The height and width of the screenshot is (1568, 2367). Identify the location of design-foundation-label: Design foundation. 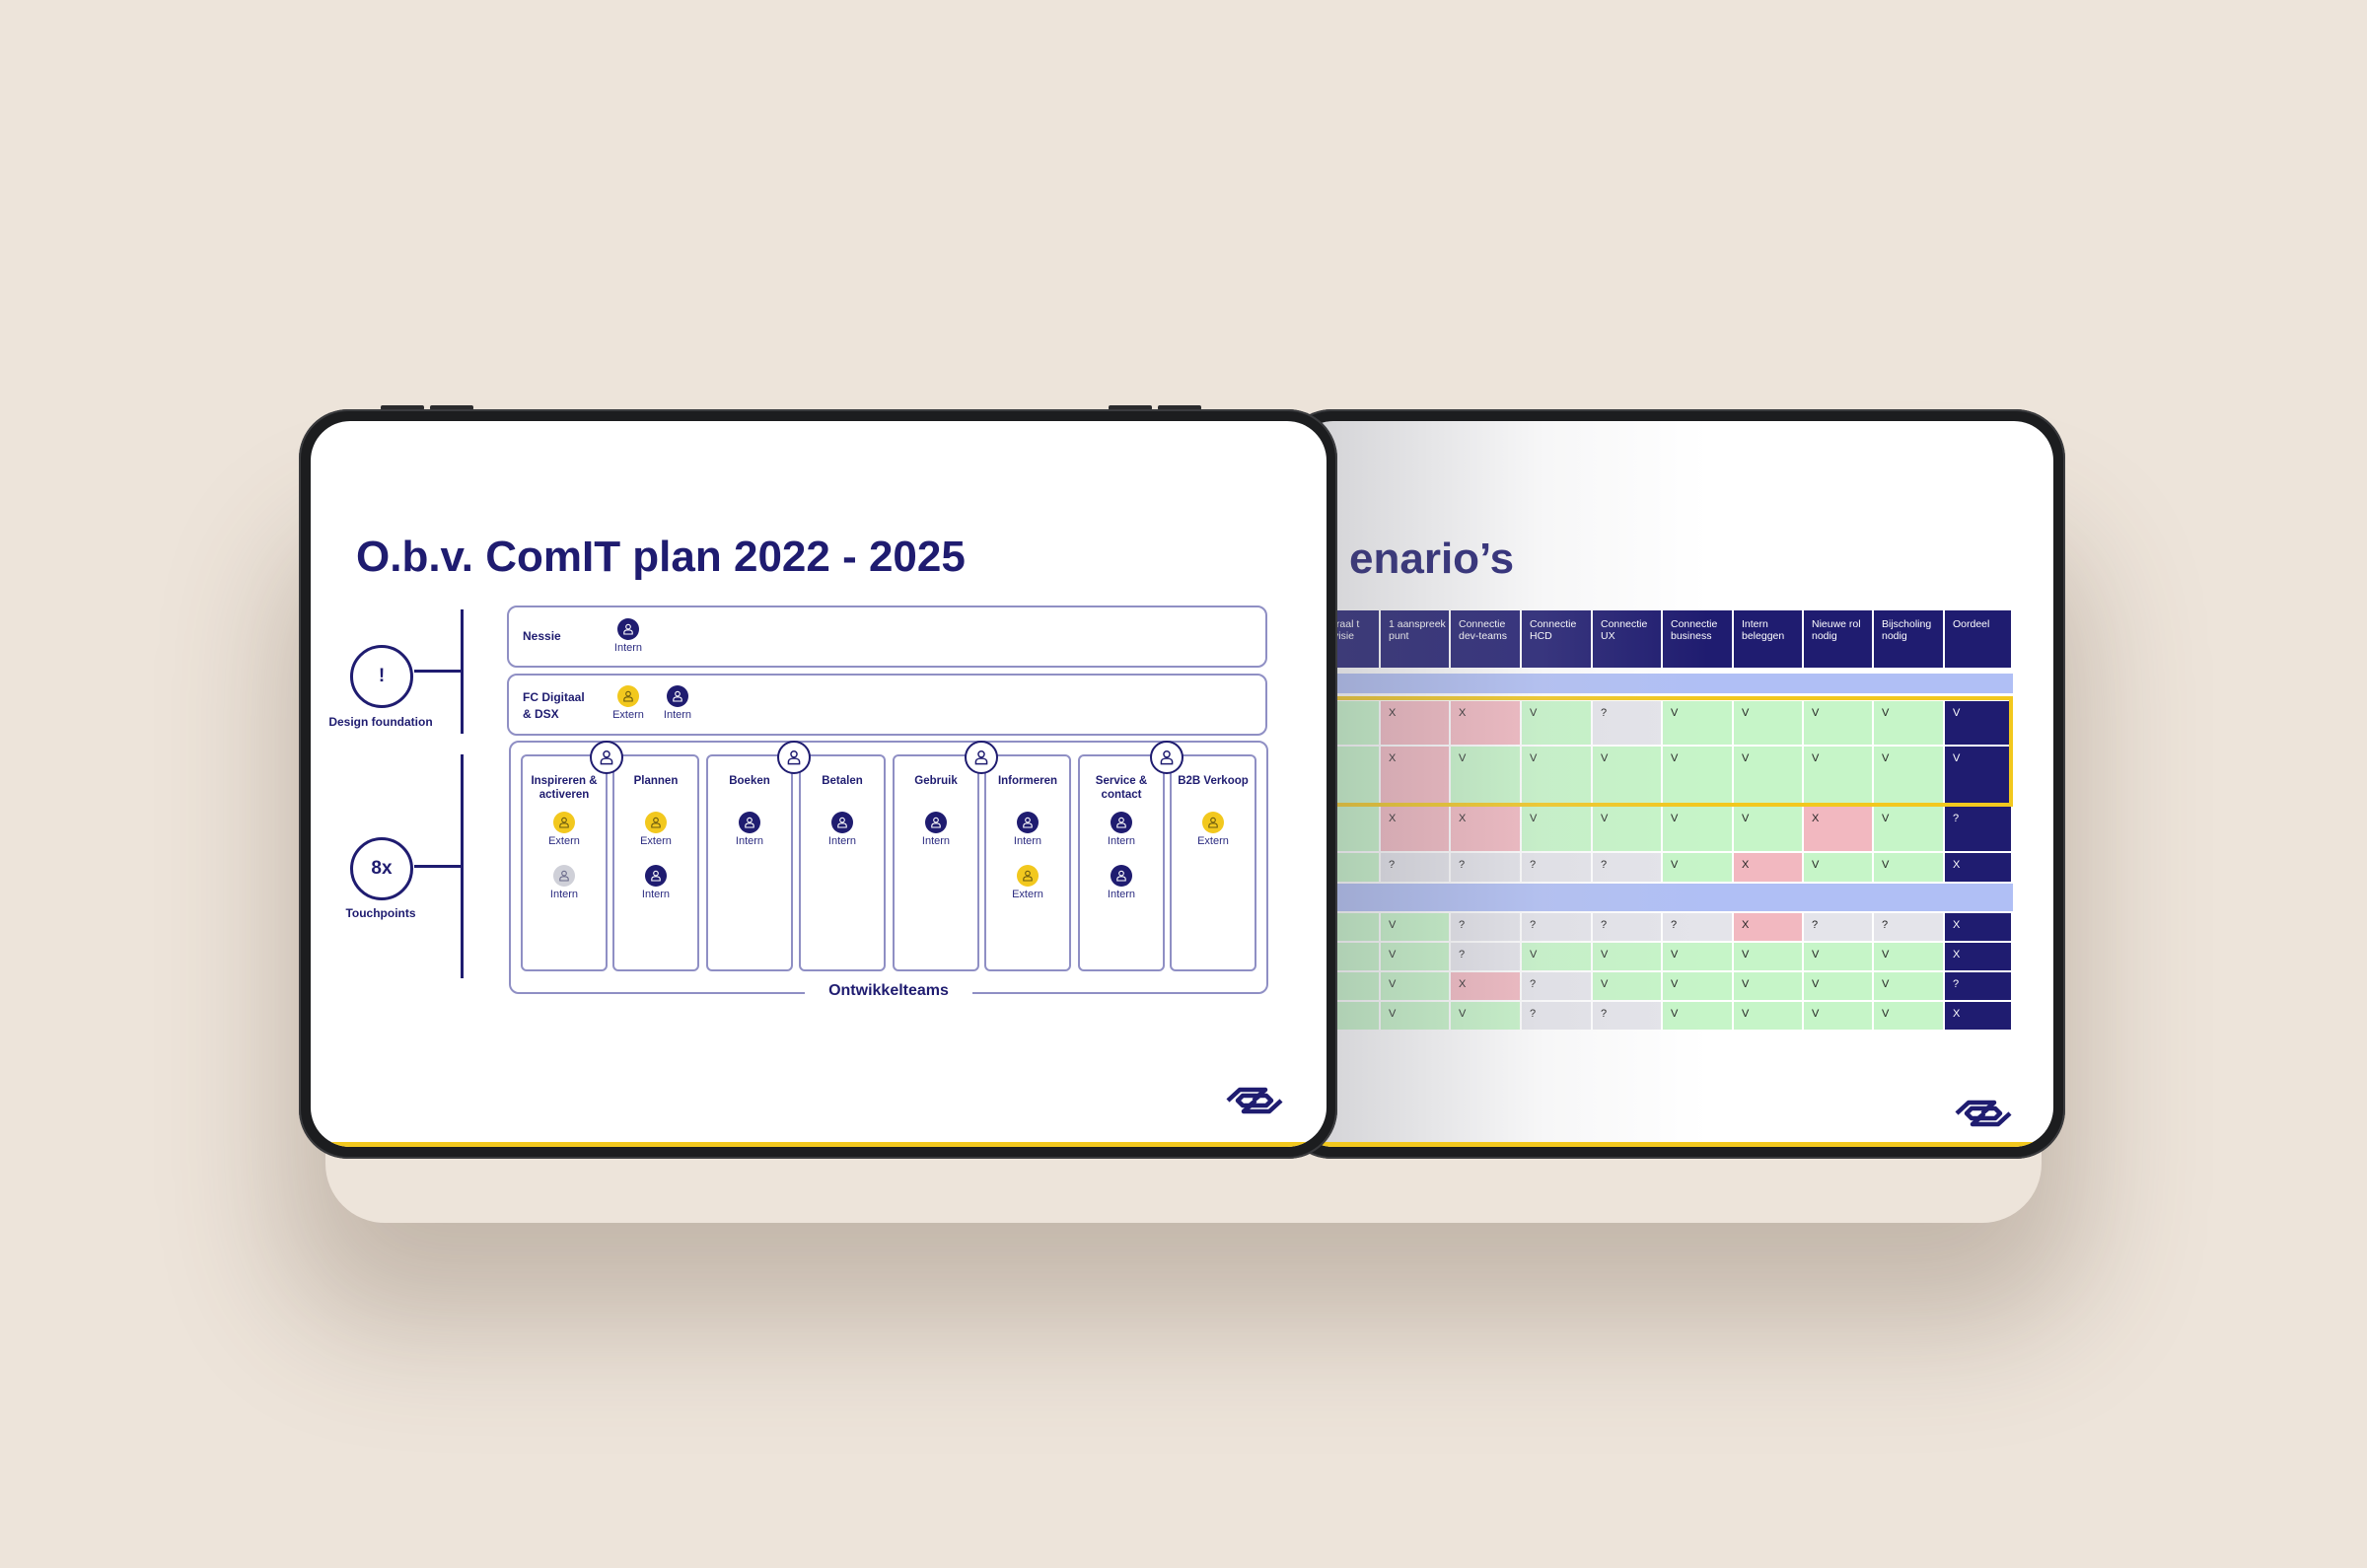
(380, 722).